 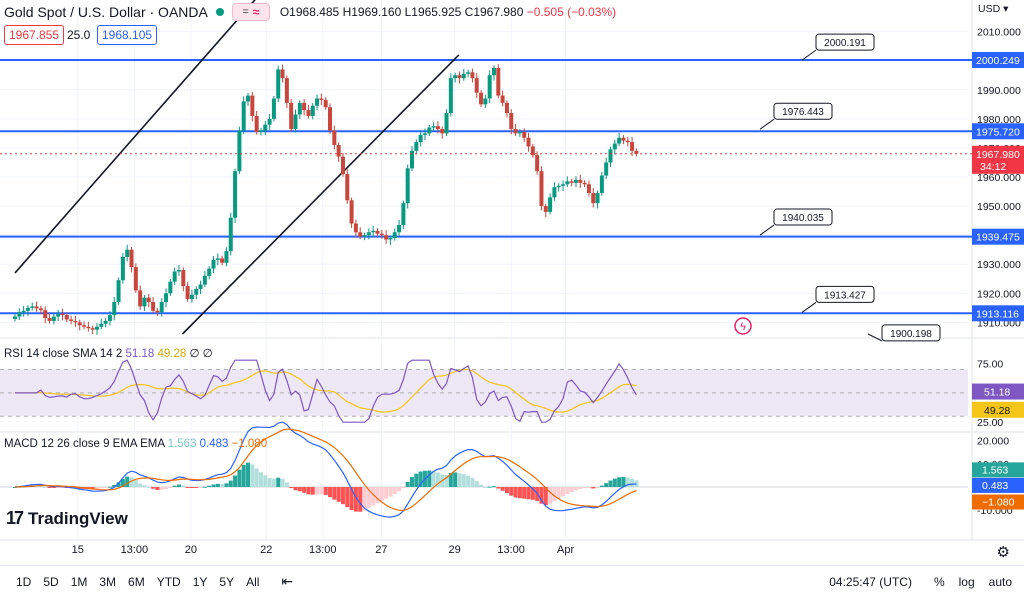 What do you see at coordinates (845, 43) in the screenshot?
I see `price-callout-label: 2000.191` at bounding box center [845, 43].